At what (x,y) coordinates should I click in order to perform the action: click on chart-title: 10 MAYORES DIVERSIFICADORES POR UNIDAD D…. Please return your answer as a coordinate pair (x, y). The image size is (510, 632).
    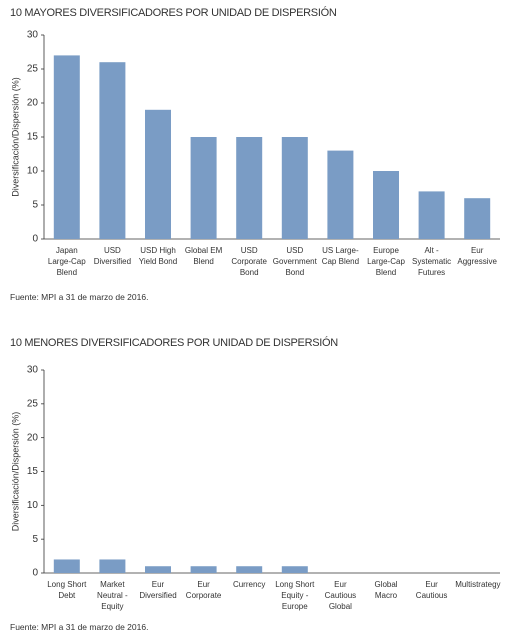
    Looking at the image, I should click on (173, 13).